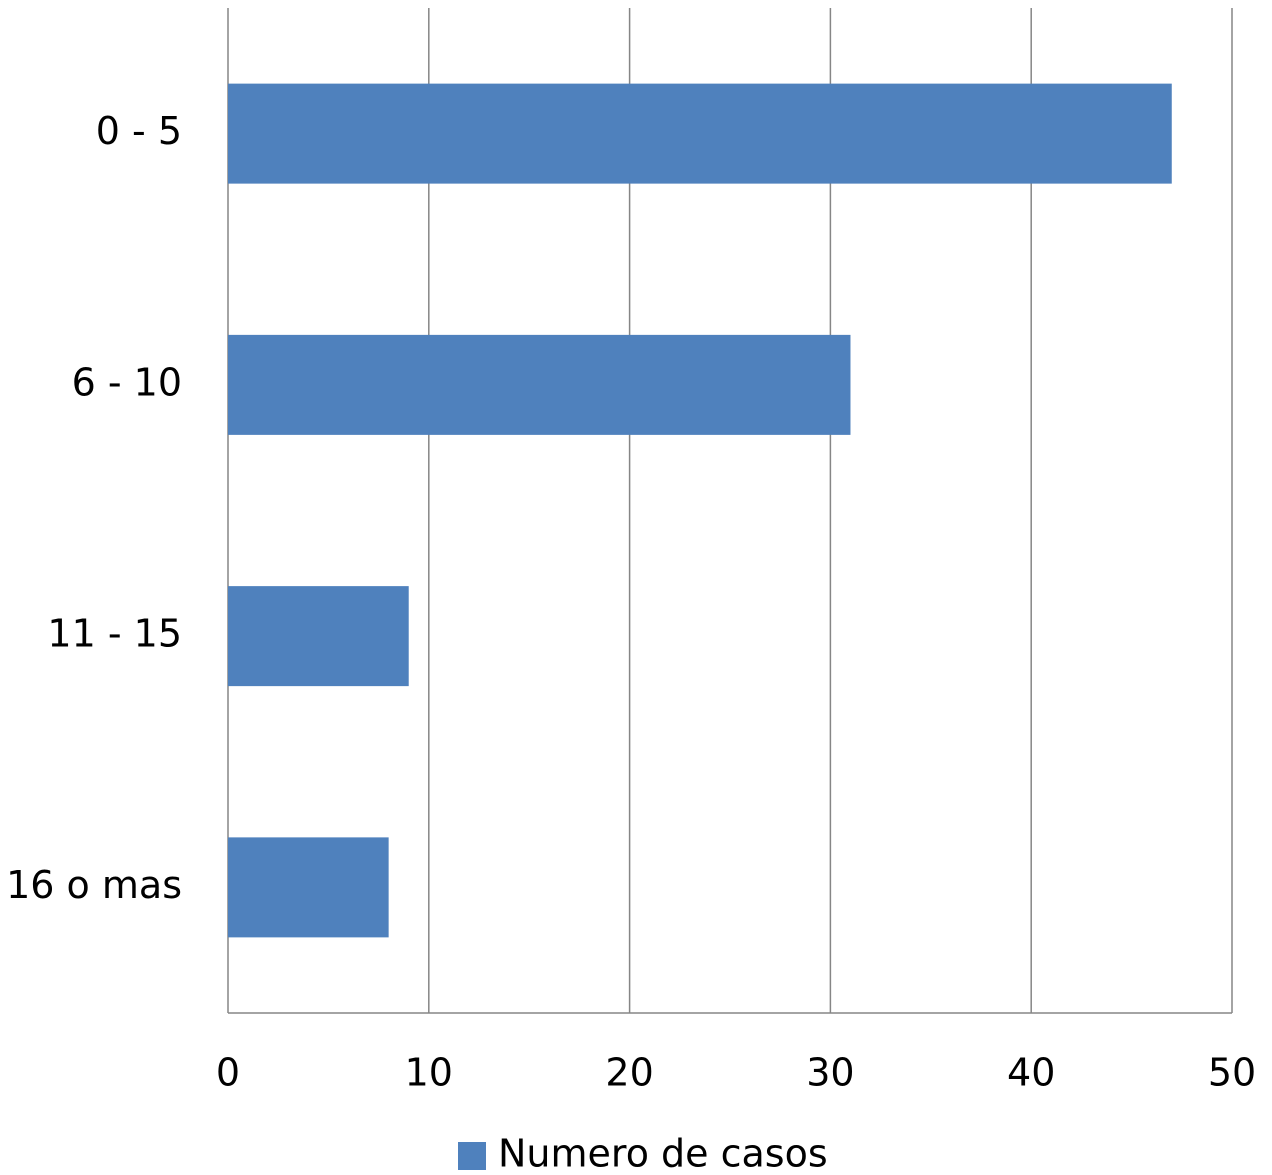  What do you see at coordinates (139, 131) in the screenshot?
I see `y-tick-label: 0 - 5` at bounding box center [139, 131].